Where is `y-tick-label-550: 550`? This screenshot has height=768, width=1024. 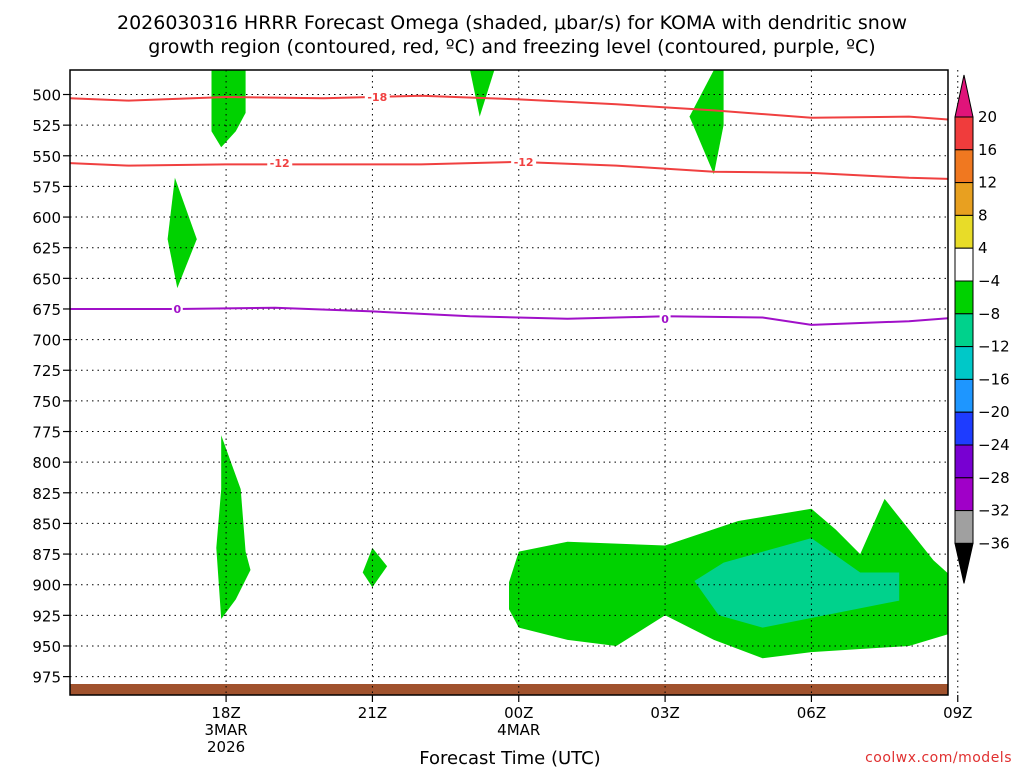
y-tick-label-550: 550 is located at coordinates (46, 157).